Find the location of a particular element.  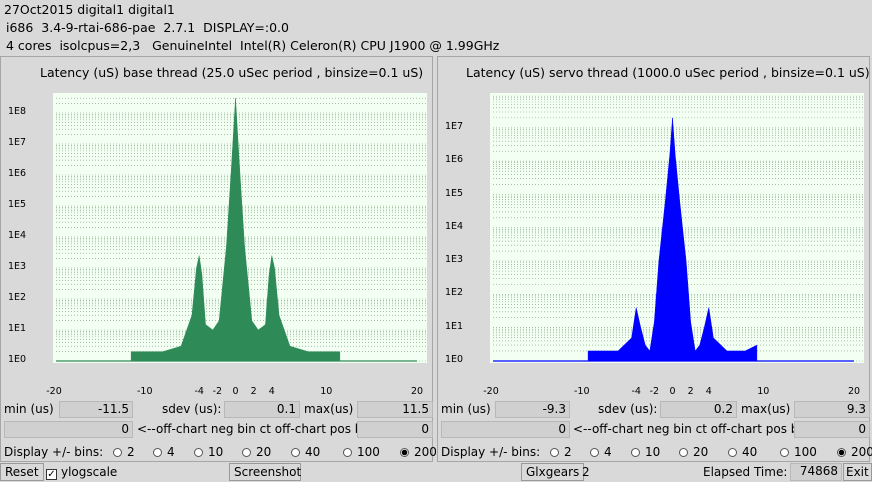

x-tick-label: 2 is located at coordinates (253, 391).